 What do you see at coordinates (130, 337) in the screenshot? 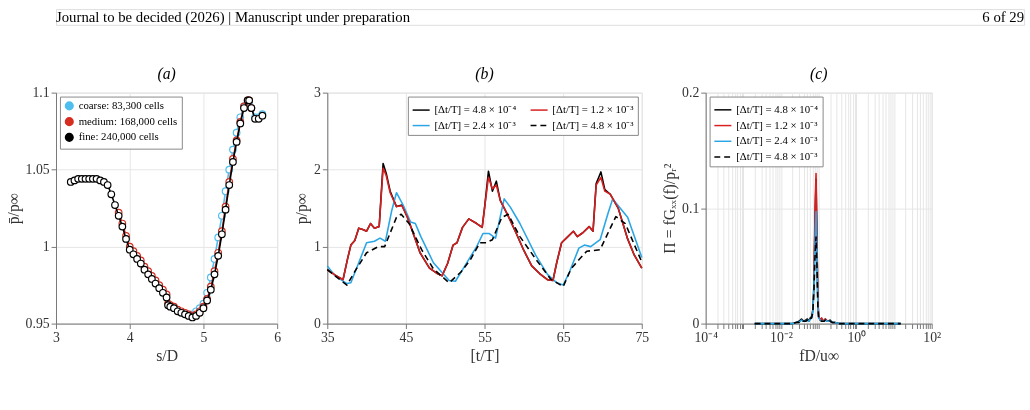
I see `x-tick-label: 4` at bounding box center [130, 337].